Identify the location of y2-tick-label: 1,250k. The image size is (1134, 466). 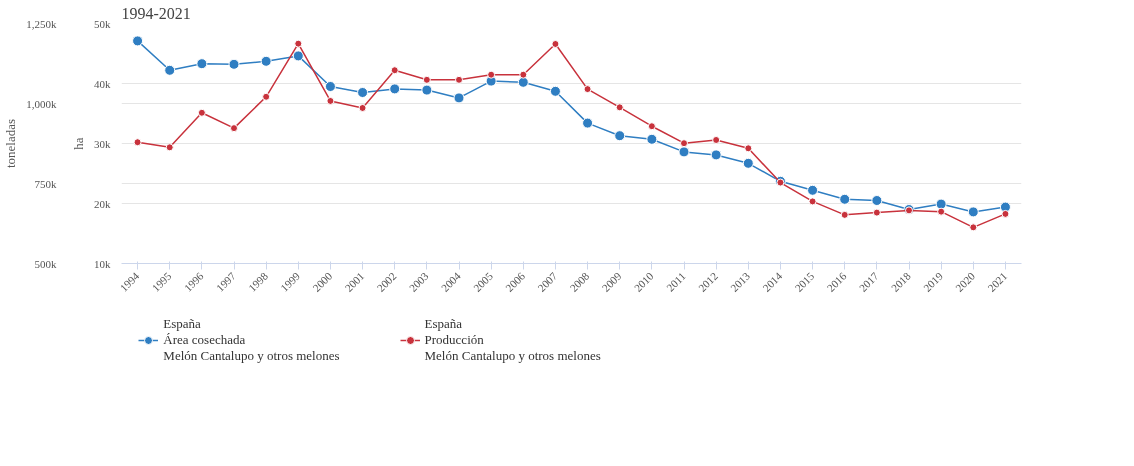
(41, 23).